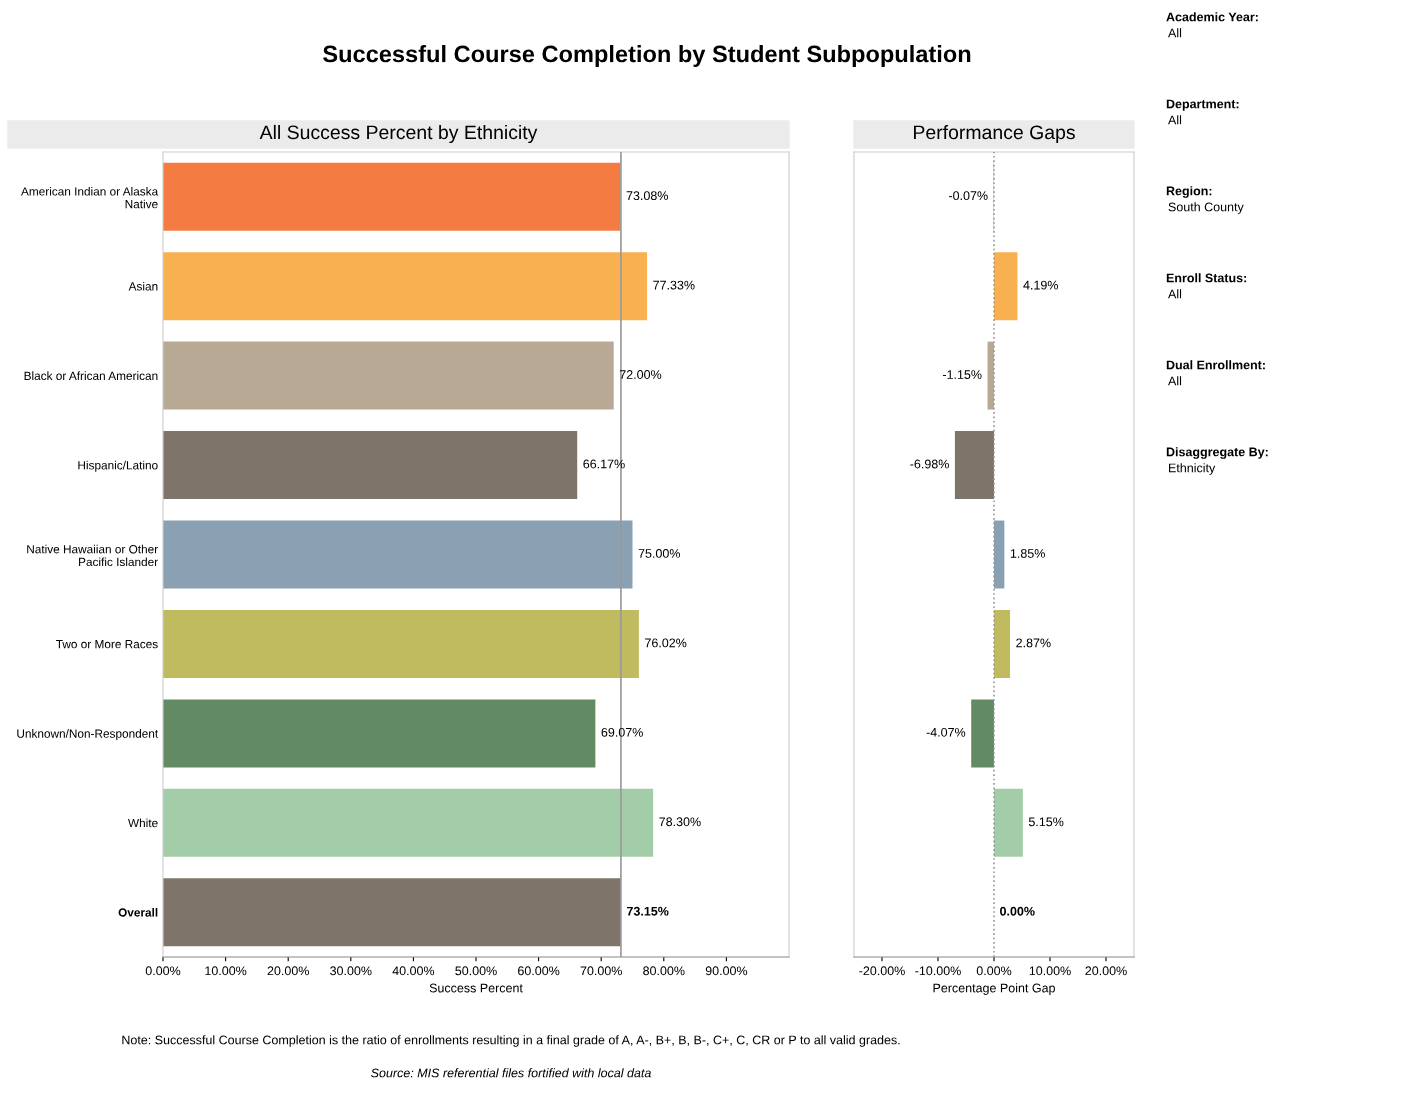  What do you see at coordinates (1206, 278) in the screenshot?
I see `text: Enroll Status:` at bounding box center [1206, 278].